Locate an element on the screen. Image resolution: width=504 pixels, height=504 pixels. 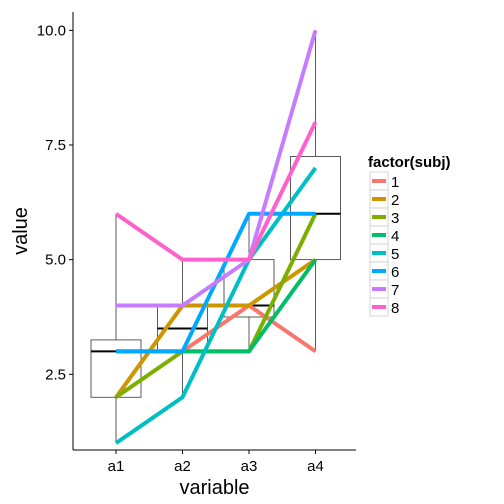
x-axis-ticks: a1 a2 a3 a4 is located at coordinates (216, 462).